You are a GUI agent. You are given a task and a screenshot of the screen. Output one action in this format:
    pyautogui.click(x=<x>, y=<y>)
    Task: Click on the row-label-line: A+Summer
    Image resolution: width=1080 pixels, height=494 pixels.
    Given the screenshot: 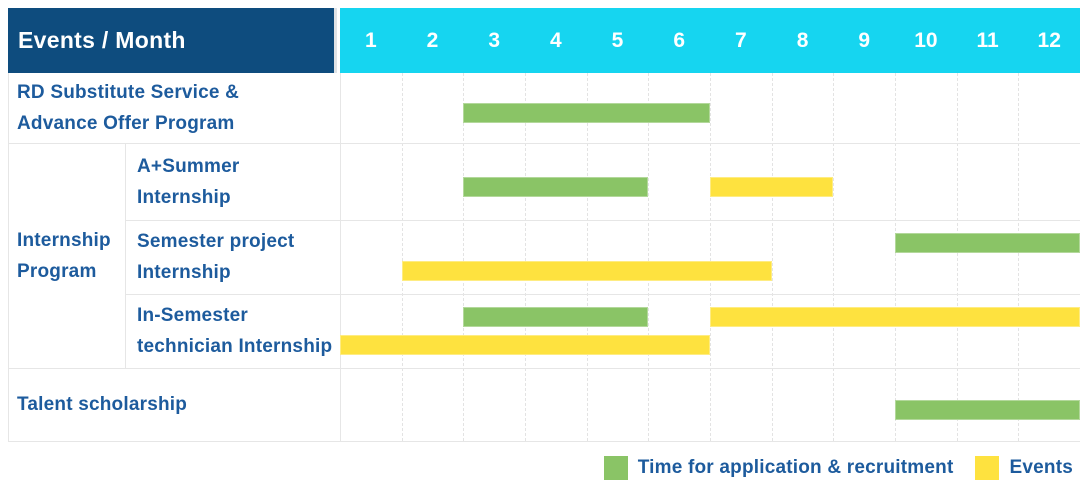 What is the action you would take?
    pyautogui.click(x=188, y=166)
    